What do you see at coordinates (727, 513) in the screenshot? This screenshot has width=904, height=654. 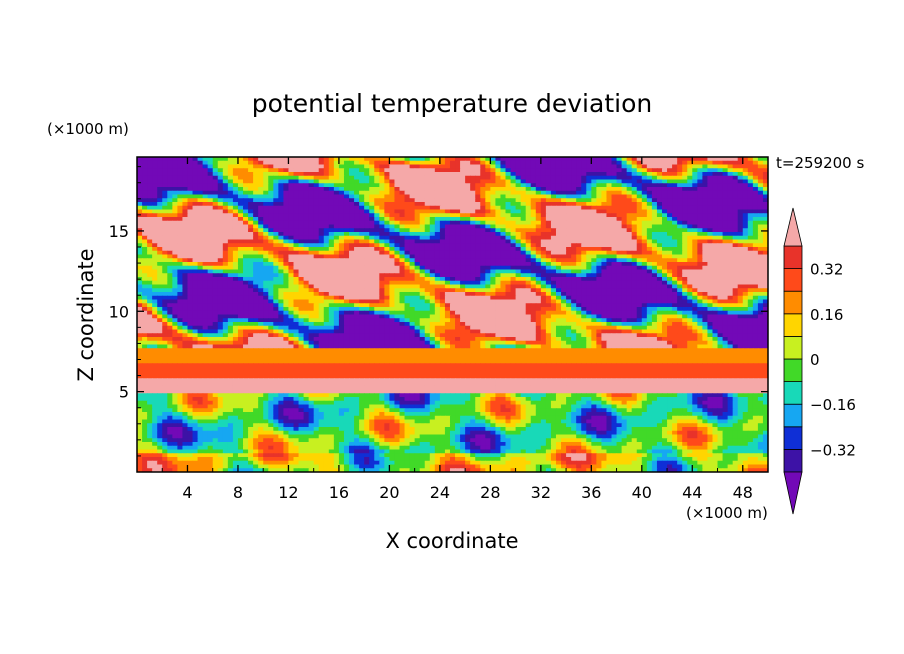 I see `x-unit-label: (×1000 m)` at bounding box center [727, 513].